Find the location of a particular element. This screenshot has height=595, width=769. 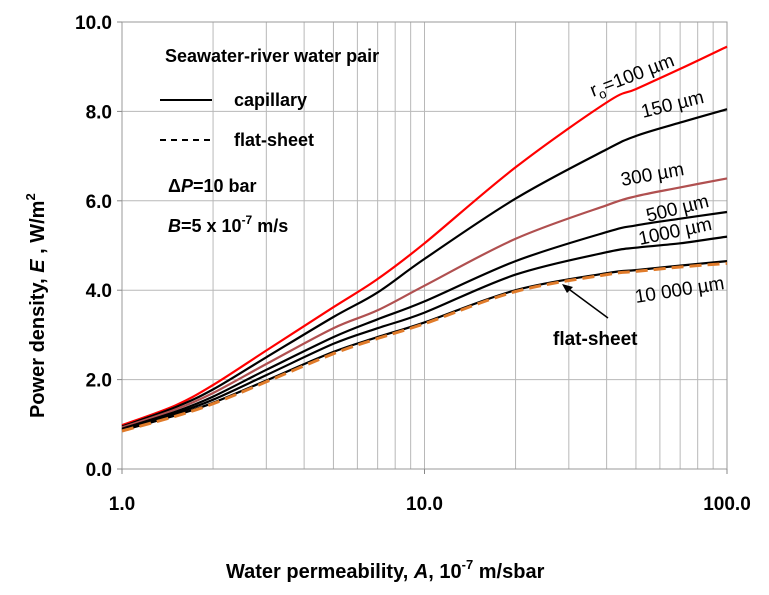

y-axis-title-pre: Power density, is located at coordinates (38, 345).